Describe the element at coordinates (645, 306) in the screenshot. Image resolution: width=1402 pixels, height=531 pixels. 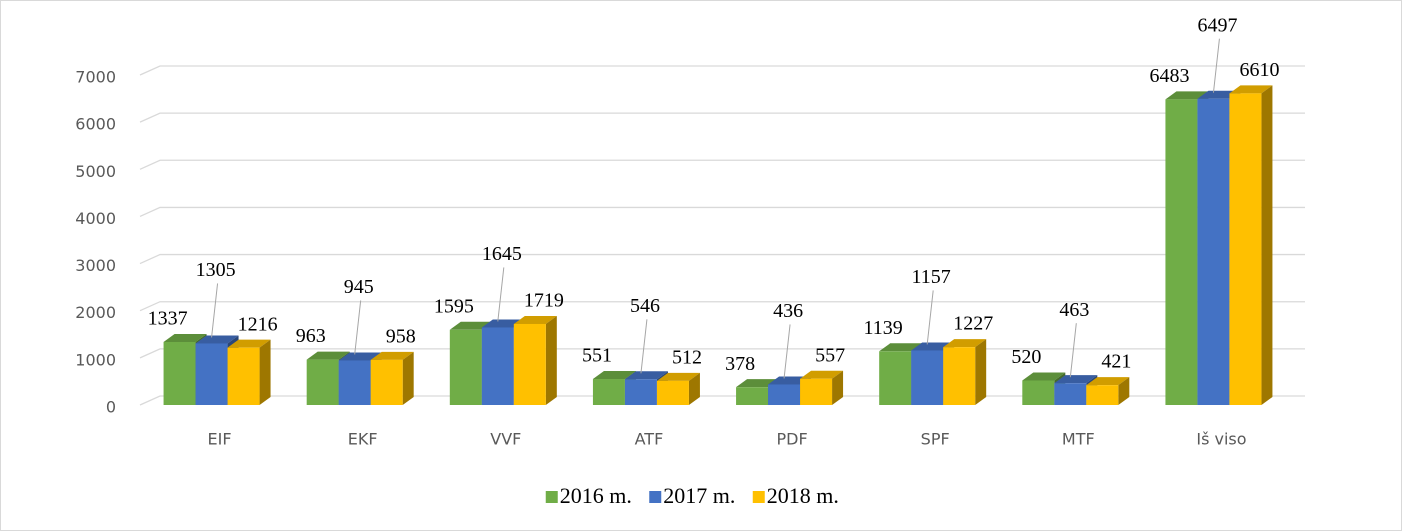
I see `data-label: 546` at that location.